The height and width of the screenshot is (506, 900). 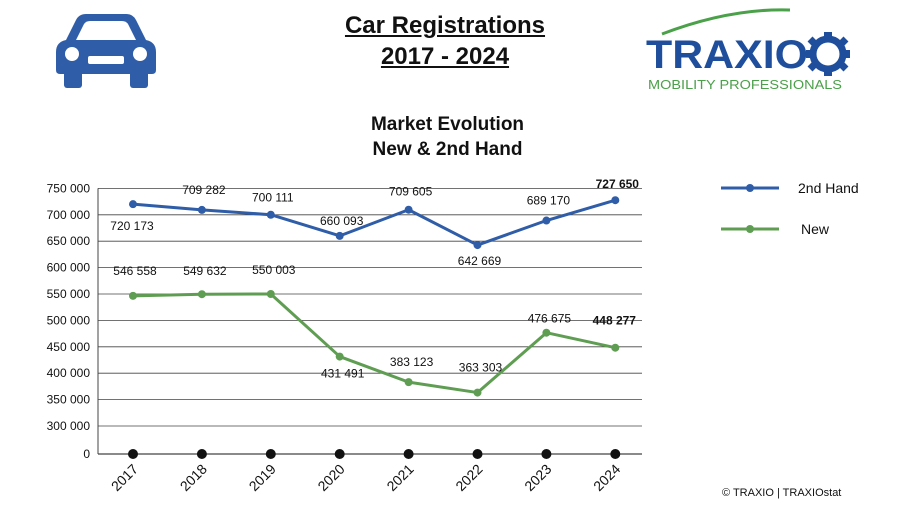 What do you see at coordinates (106, 44) in the screenshot?
I see `car-body` at bounding box center [106, 44].